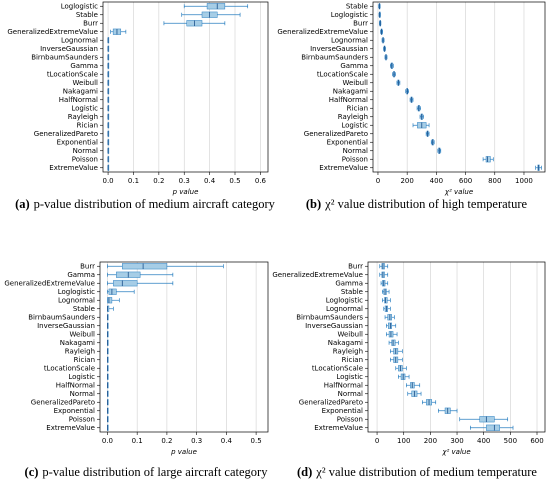  I want to click on caption-label: (d), so click(305, 472).